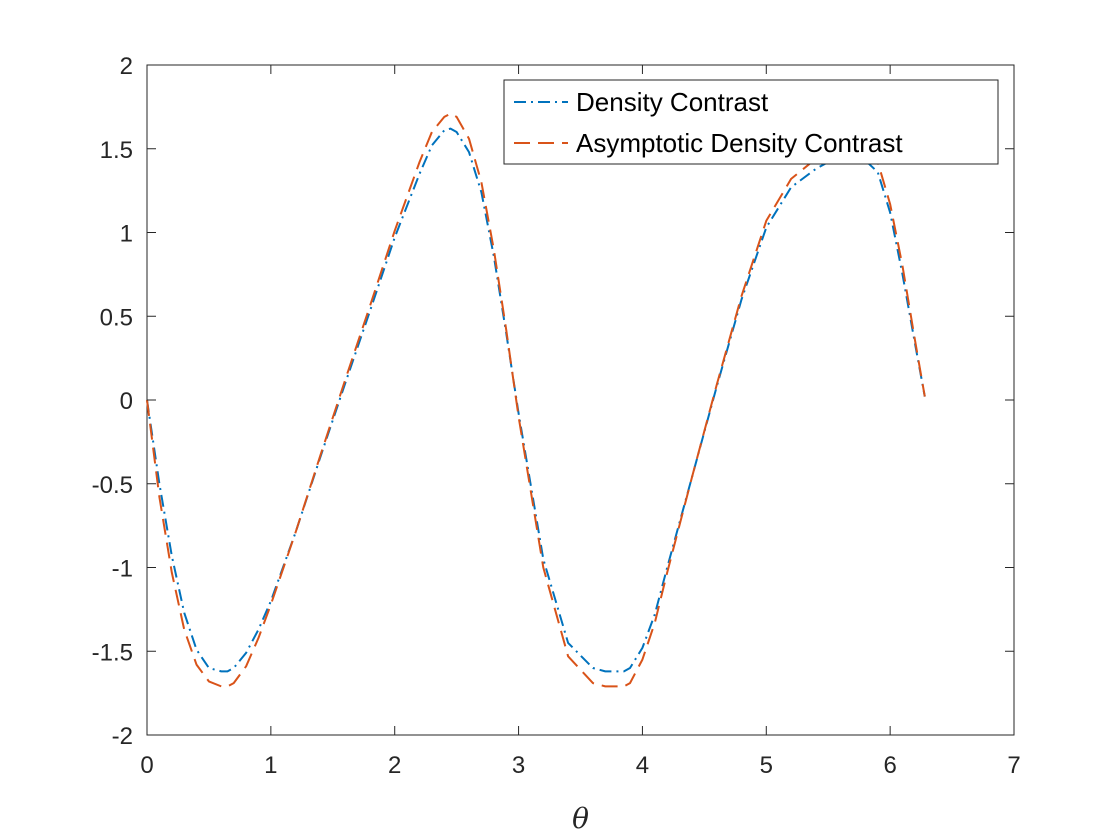 The image size is (1120, 840). What do you see at coordinates (580, 818) in the screenshot?
I see `x-axis-label: θ` at bounding box center [580, 818].